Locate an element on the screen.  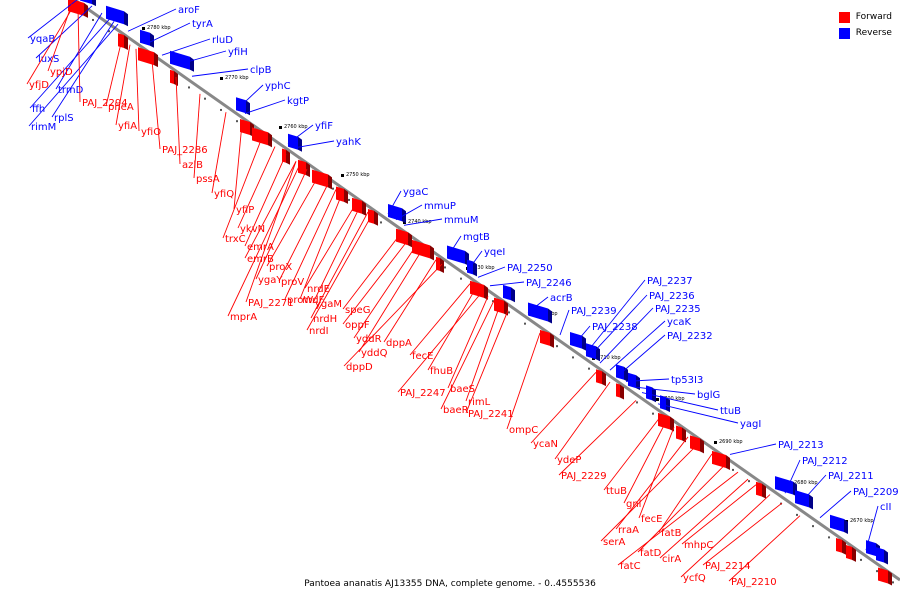
gene-label-bglg: bglG is located at coordinates (708, 395).